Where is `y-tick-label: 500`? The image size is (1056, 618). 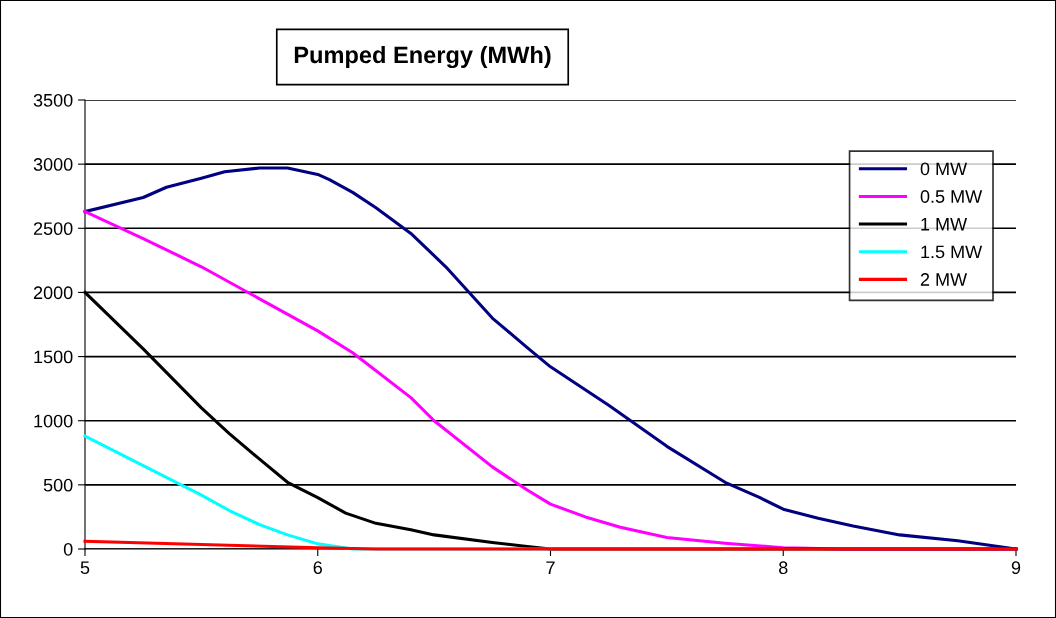
y-tick-label: 500 is located at coordinates (58, 485).